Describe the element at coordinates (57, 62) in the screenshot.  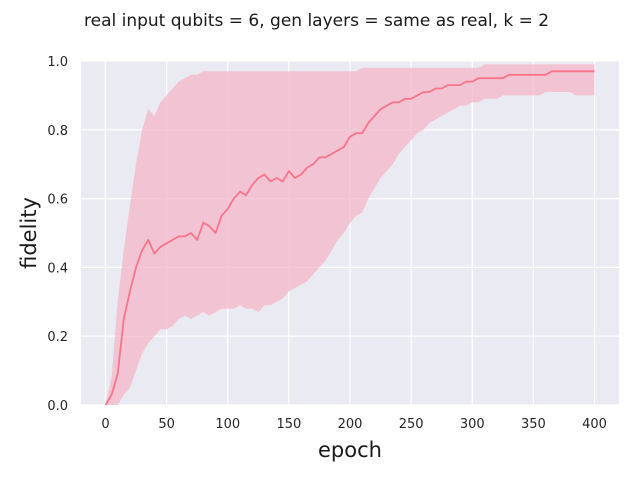
I see `y-tick-label: 1.0` at that location.